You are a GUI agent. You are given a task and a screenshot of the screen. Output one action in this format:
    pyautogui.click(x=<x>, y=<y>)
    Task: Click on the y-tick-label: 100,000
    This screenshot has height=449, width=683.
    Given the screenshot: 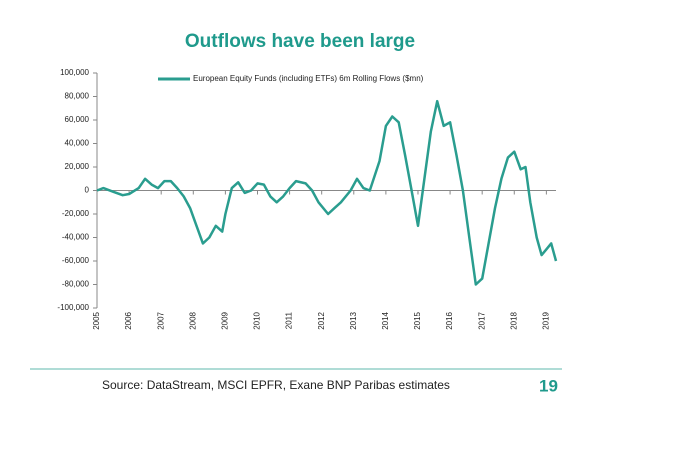 What is the action you would take?
    pyautogui.click(x=74, y=72)
    